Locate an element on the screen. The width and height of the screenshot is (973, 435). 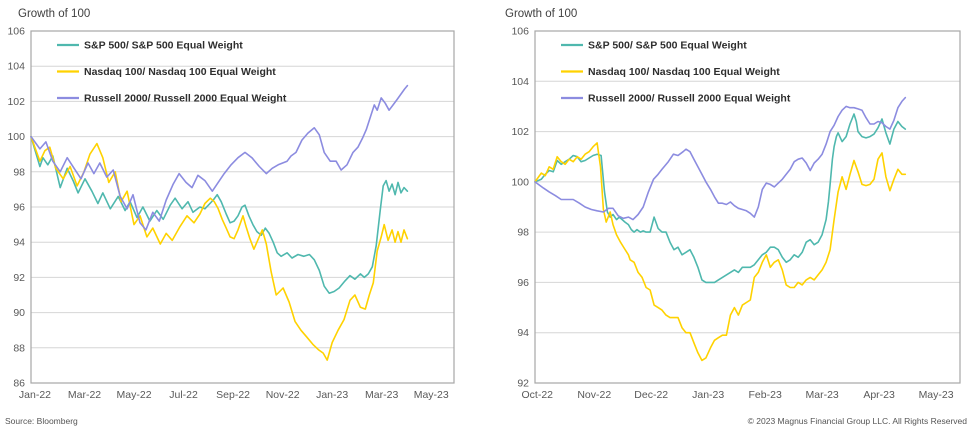
x-tick-label: Feb-23 is located at coordinates (765, 395).